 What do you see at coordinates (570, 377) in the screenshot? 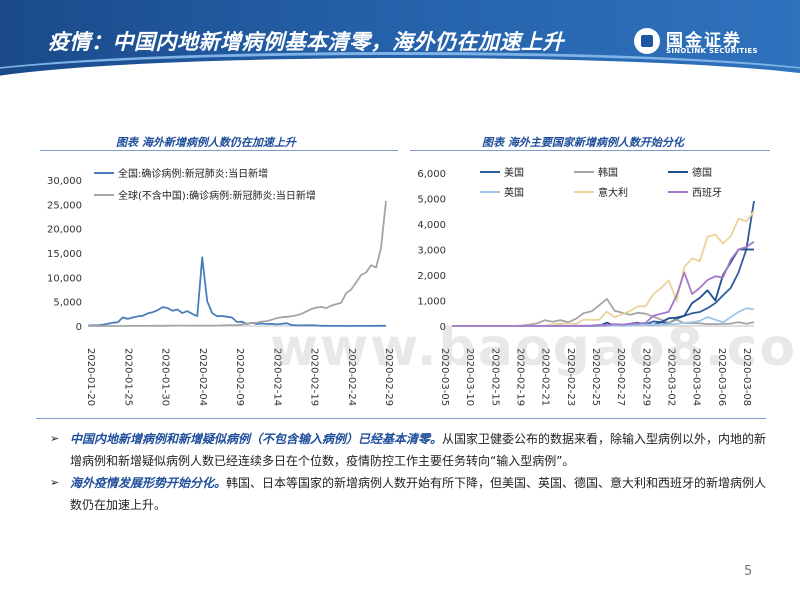
I see `x-tick-label: 2020-02-23` at bounding box center [570, 377].